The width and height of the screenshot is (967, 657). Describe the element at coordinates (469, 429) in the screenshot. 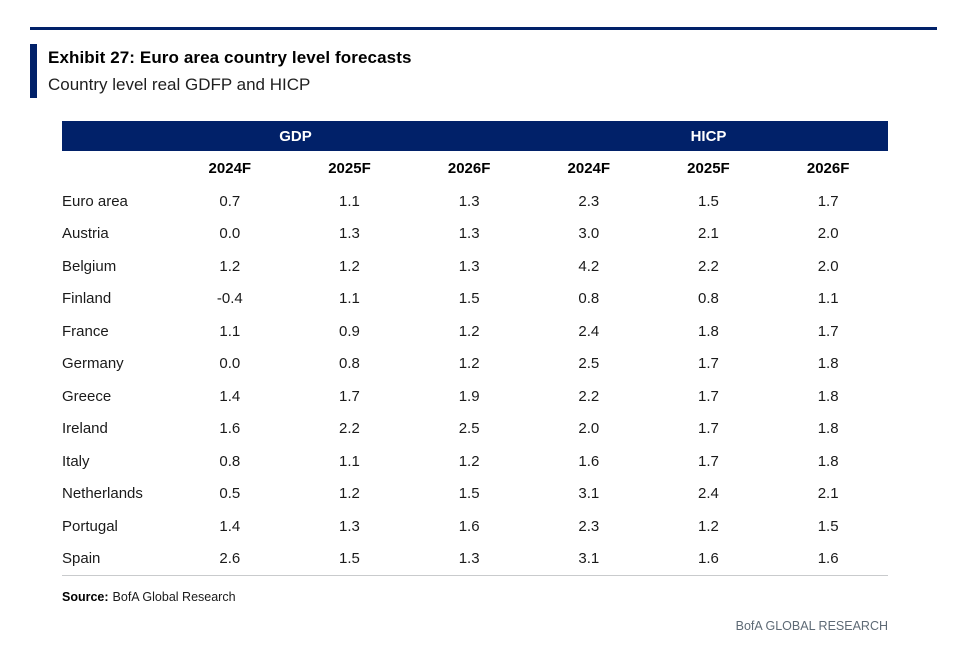

I see `value-cell: 2.5` at that location.